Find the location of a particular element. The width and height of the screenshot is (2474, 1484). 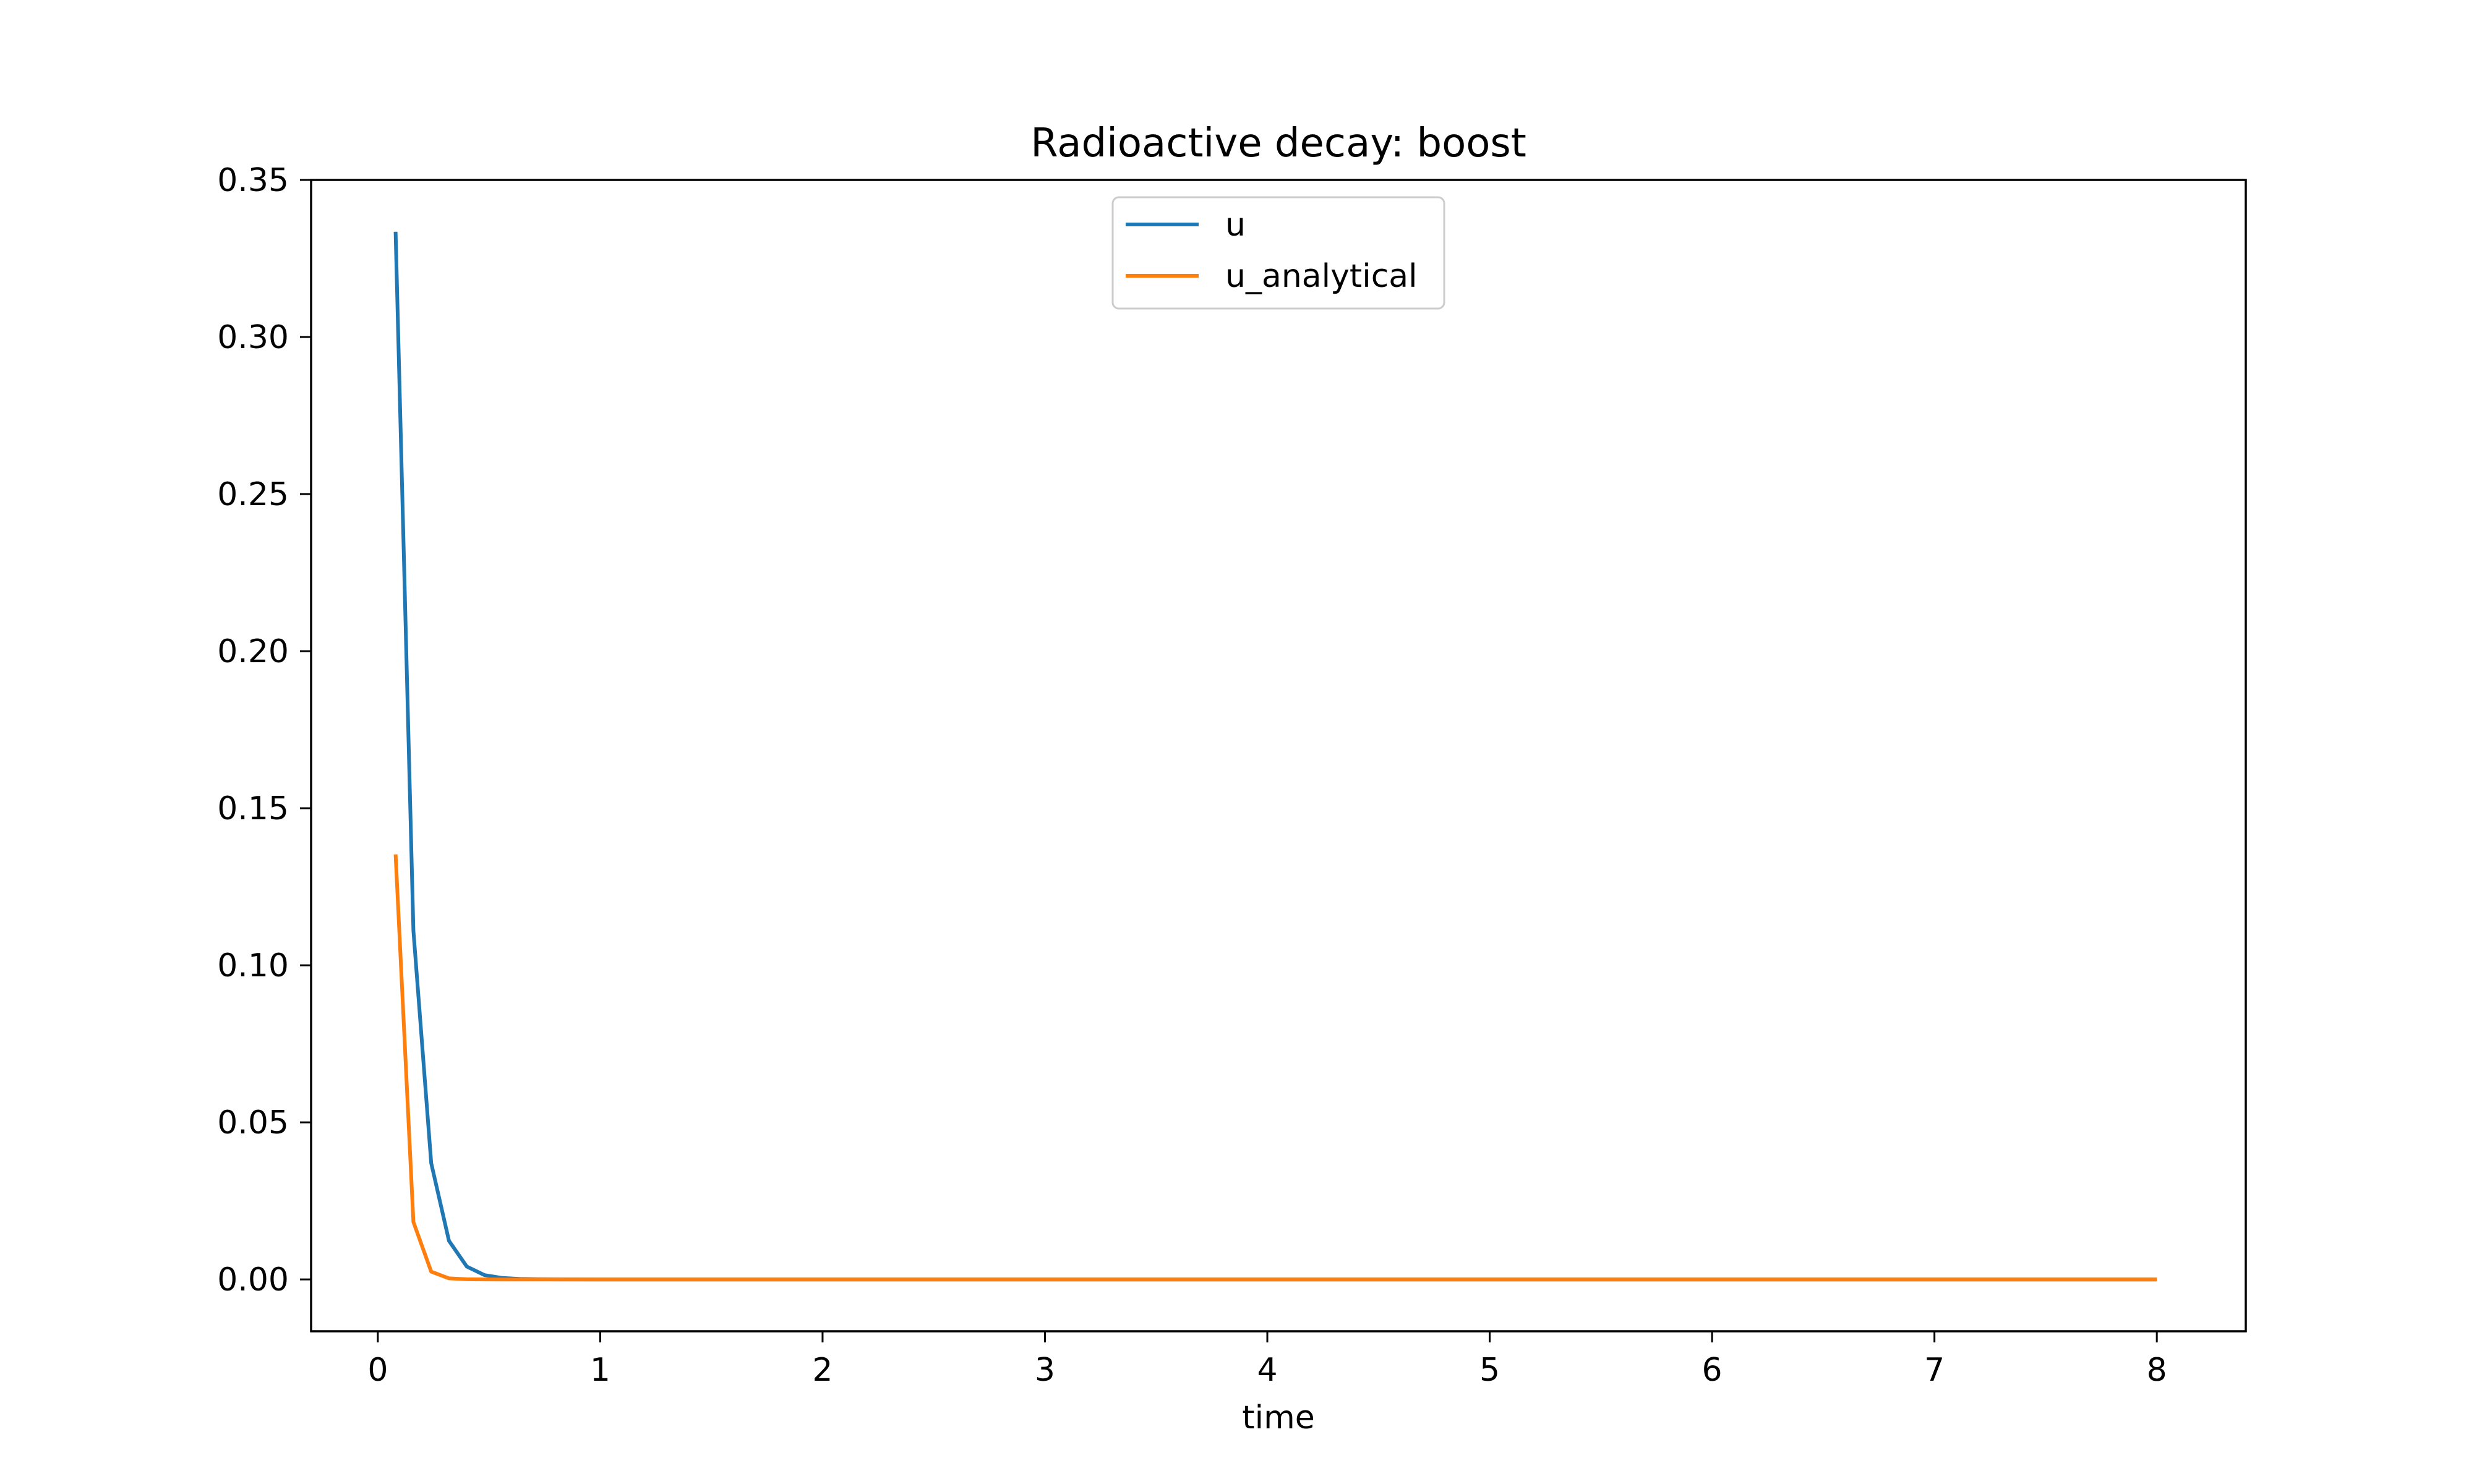

chart-title: Radioactive decay: boost is located at coordinates (1278, 143).